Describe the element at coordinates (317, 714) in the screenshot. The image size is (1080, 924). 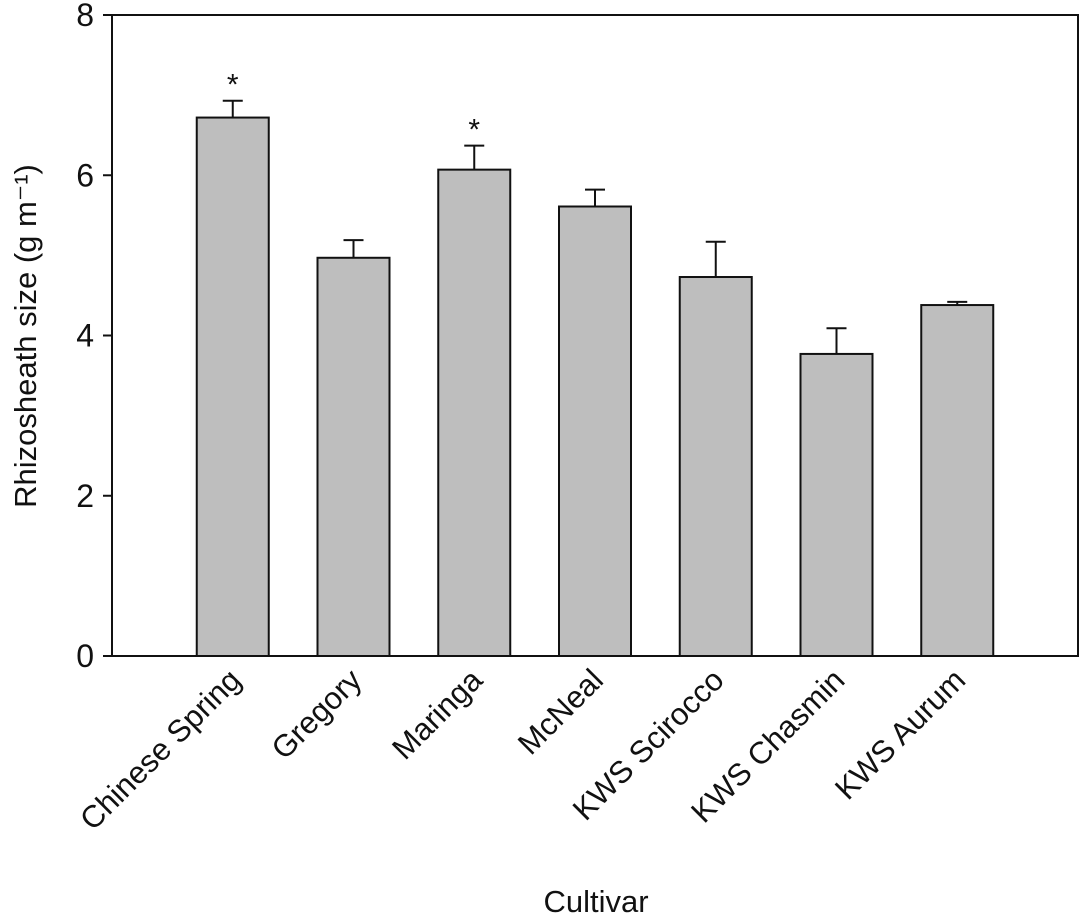
I see `x-tick-label: Gregory` at that location.